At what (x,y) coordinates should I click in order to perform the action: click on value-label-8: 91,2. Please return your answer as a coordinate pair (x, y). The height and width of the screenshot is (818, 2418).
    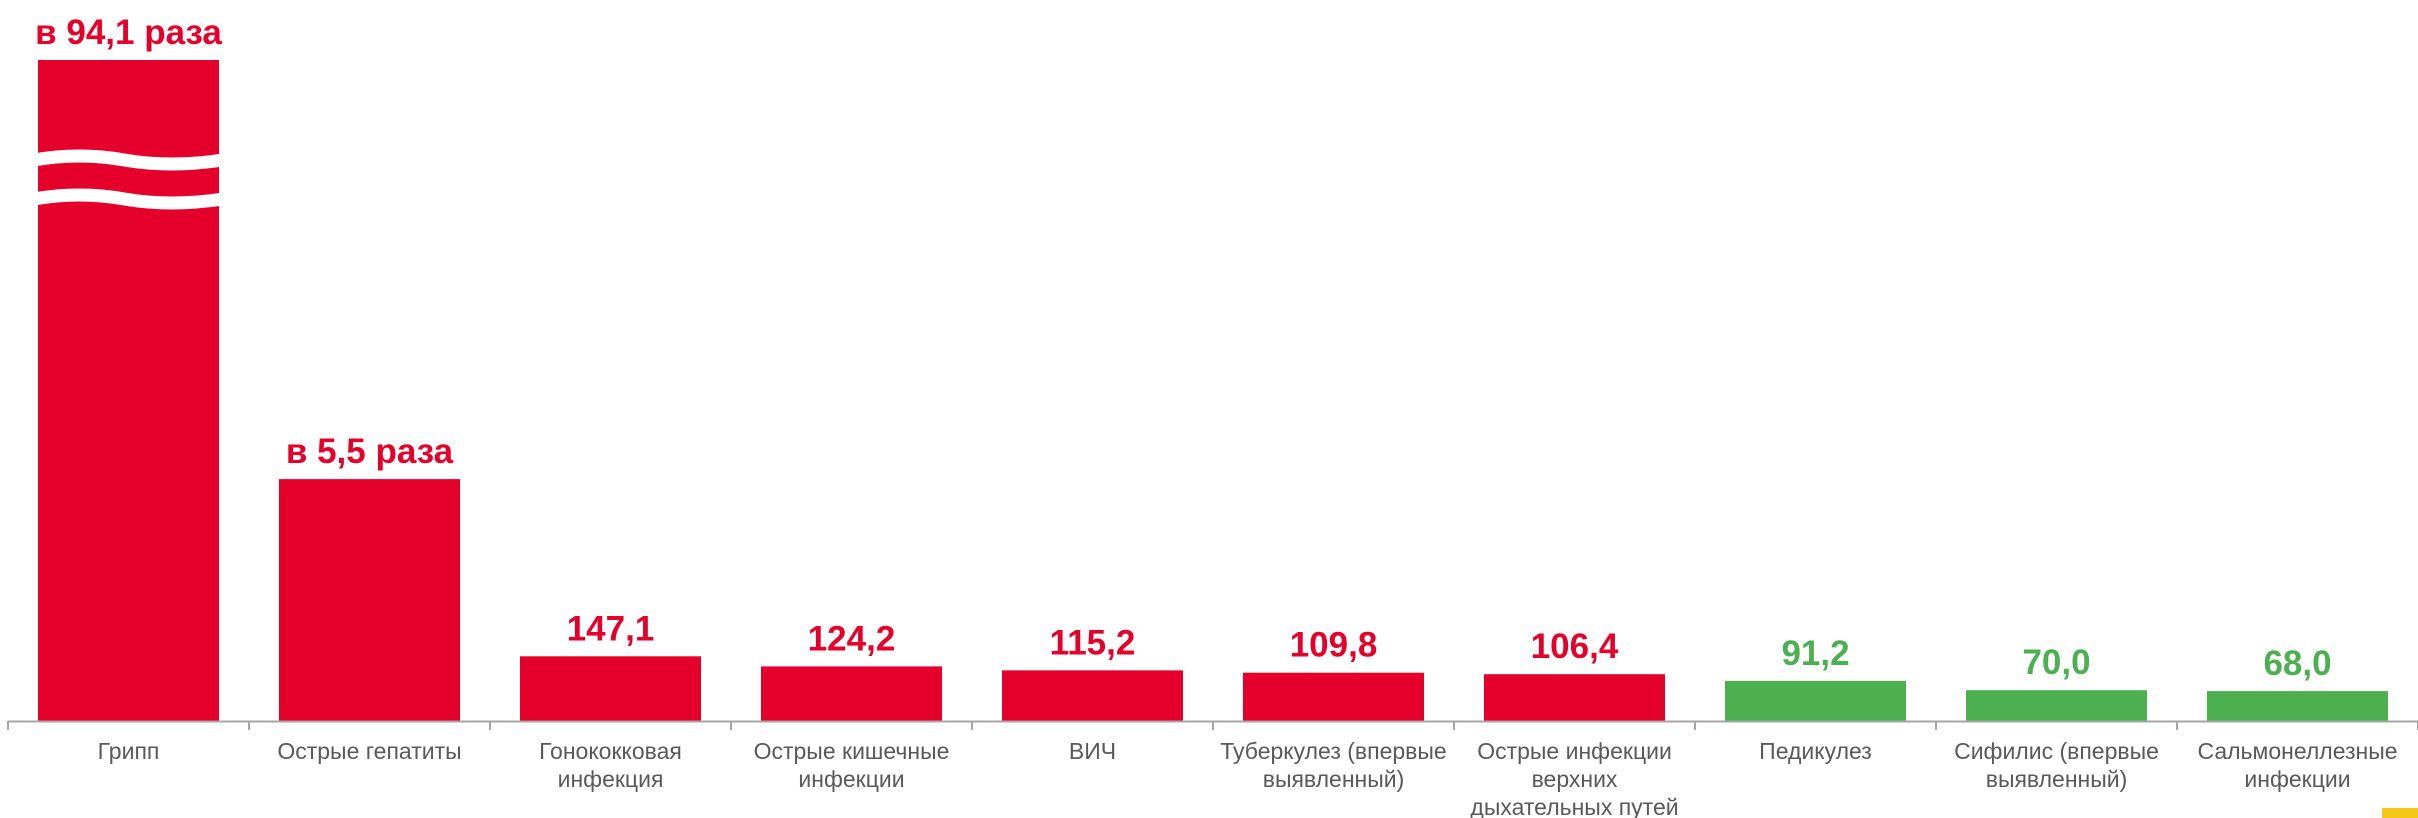
    Looking at the image, I should click on (1815, 653).